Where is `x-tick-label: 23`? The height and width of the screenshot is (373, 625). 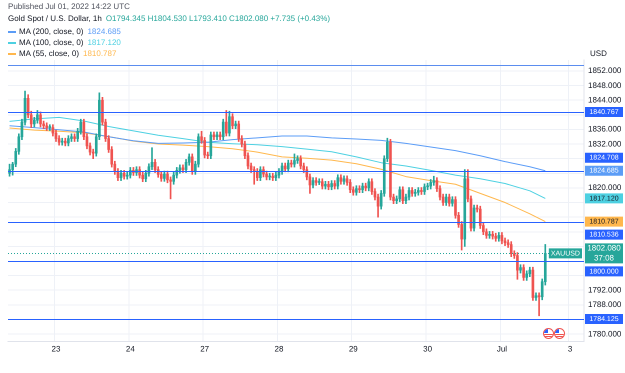 x-tick-label: 23 is located at coordinates (56, 349).